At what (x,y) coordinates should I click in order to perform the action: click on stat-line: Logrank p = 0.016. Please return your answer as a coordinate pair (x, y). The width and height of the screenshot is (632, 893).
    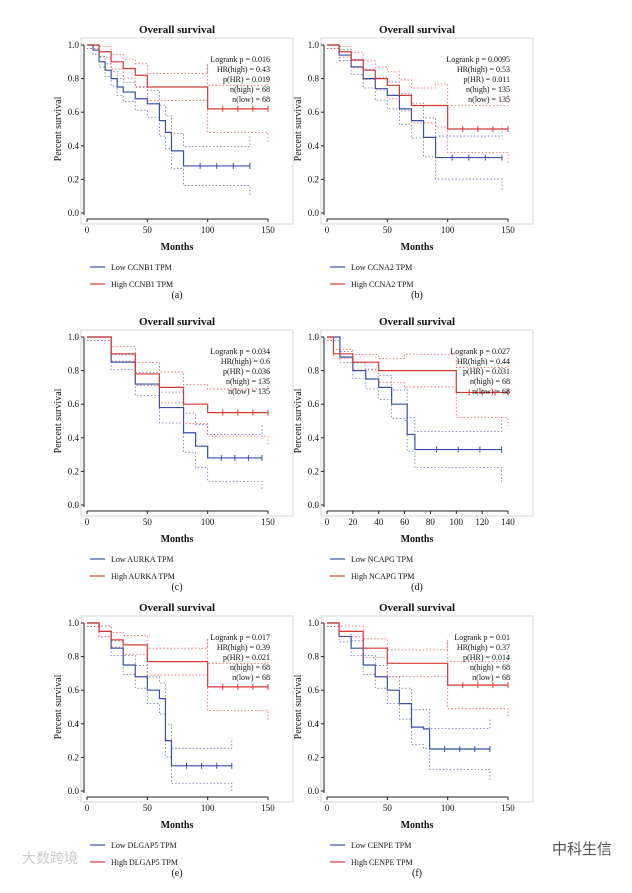
    Looking at the image, I should click on (240, 59).